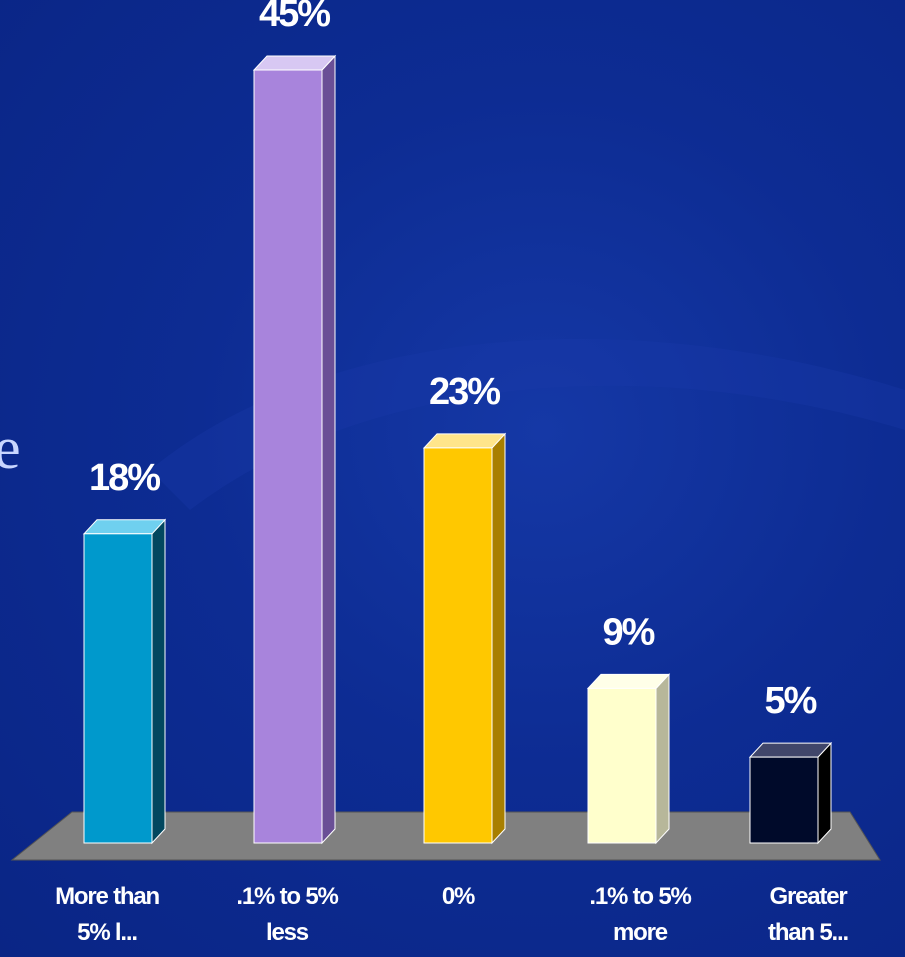 The width and height of the screenshot is (905, 957). Describe the element at coordinates (629, 632) in the screenshot. I see `value-label-3: 9%` at that location.